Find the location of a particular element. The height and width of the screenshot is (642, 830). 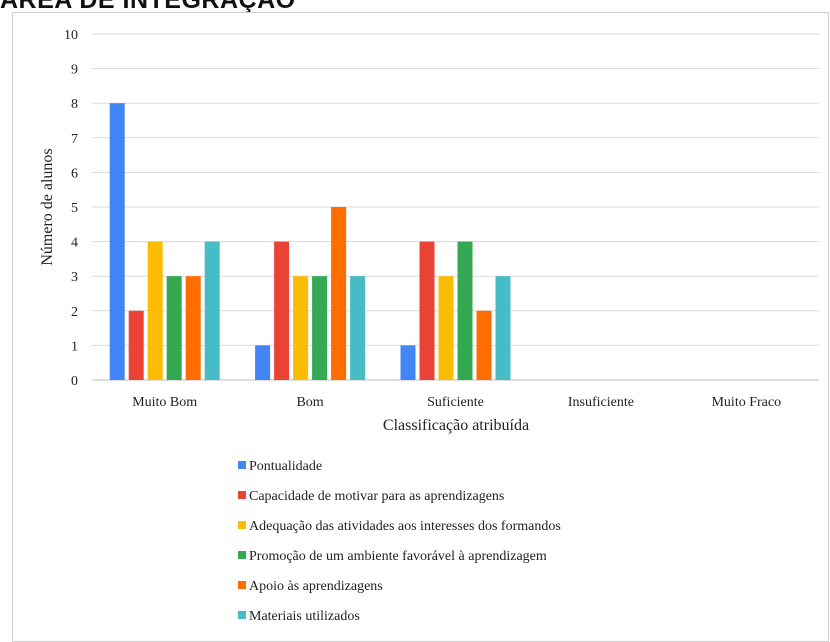

x-tick-label: Muito Bom is located at coordinates (164, 402).